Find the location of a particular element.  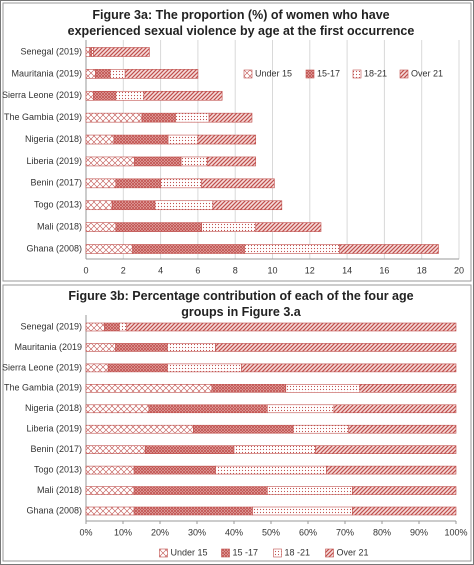

x-tick-label: 30% is located at coordinates (197, 532).